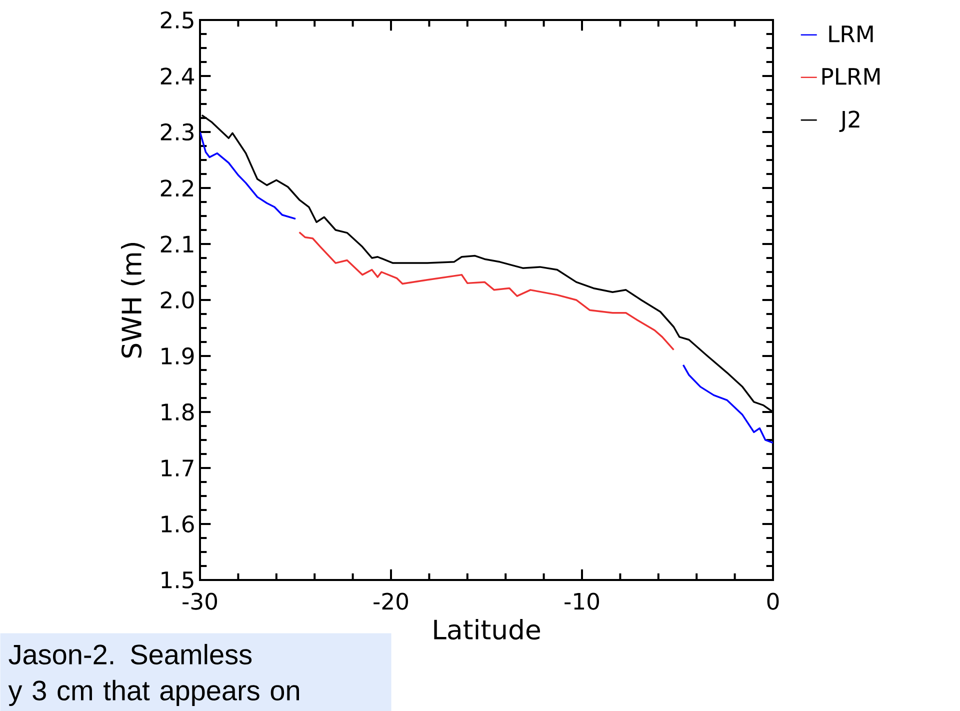  I want to click on y-tick-label: 1.6, so click(178, 524).